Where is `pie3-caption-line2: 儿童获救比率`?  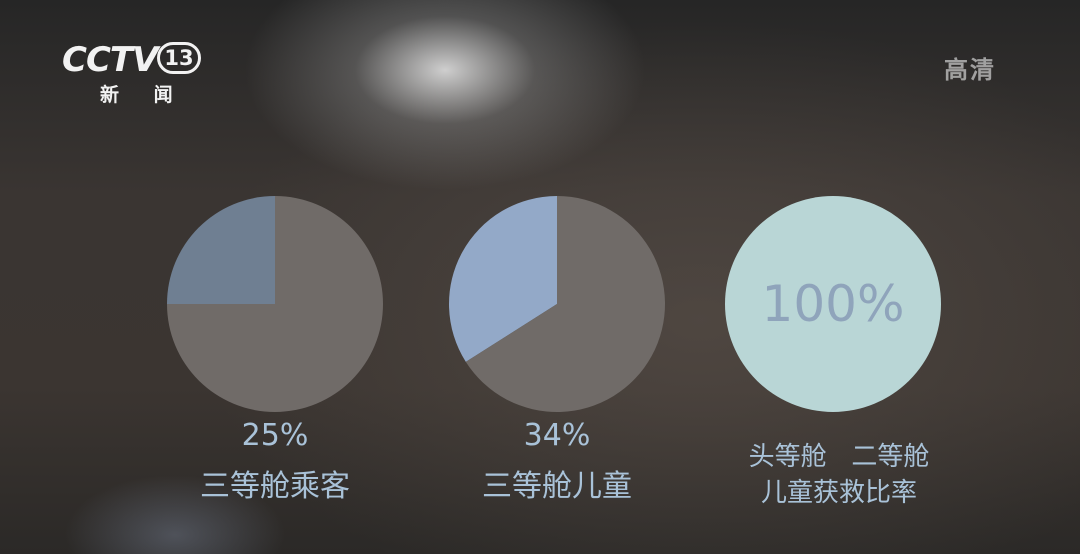
pie3-caption-line2: 儿童获救比率 is located at coordinates (838, 493).